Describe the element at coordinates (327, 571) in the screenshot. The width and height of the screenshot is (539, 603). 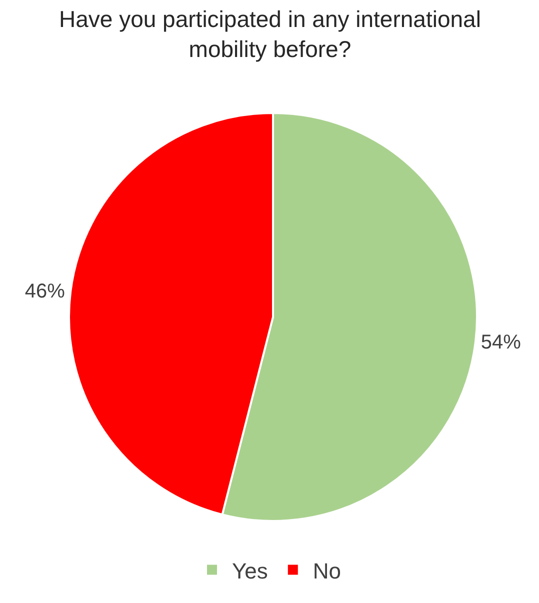
I see `legend-label: No` at that location.